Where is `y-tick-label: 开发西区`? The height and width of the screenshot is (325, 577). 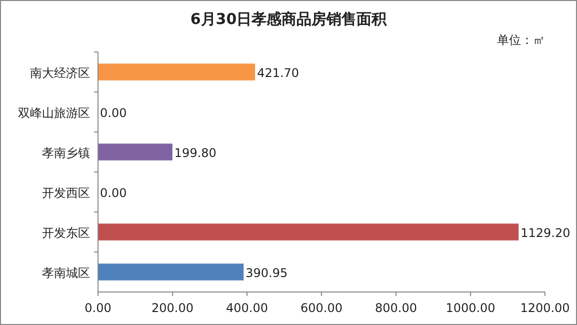
y-tick-label: 开发西区 is located at coordinates (66, 193).